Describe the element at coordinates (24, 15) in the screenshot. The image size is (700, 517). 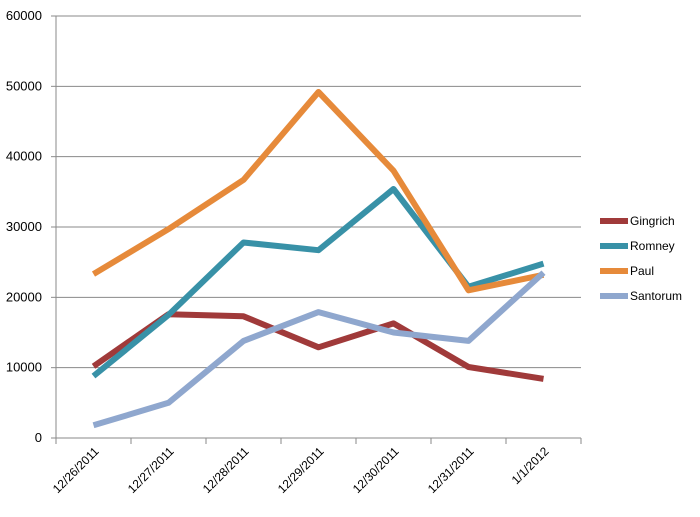
I see `y-tick-label: 60000` at that location.